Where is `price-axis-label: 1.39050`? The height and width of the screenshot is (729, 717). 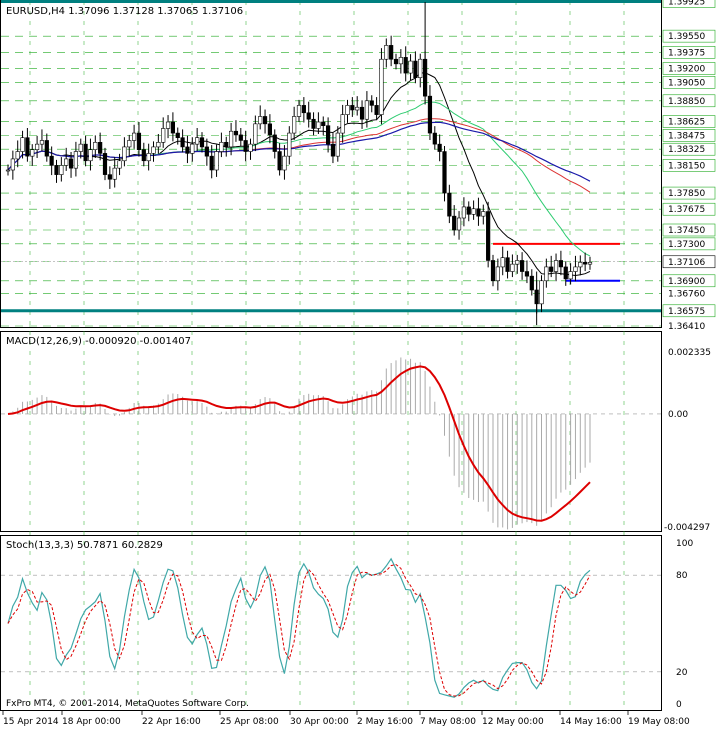 price-axis-label: 1.39050 is located at coordinates (686, 83).